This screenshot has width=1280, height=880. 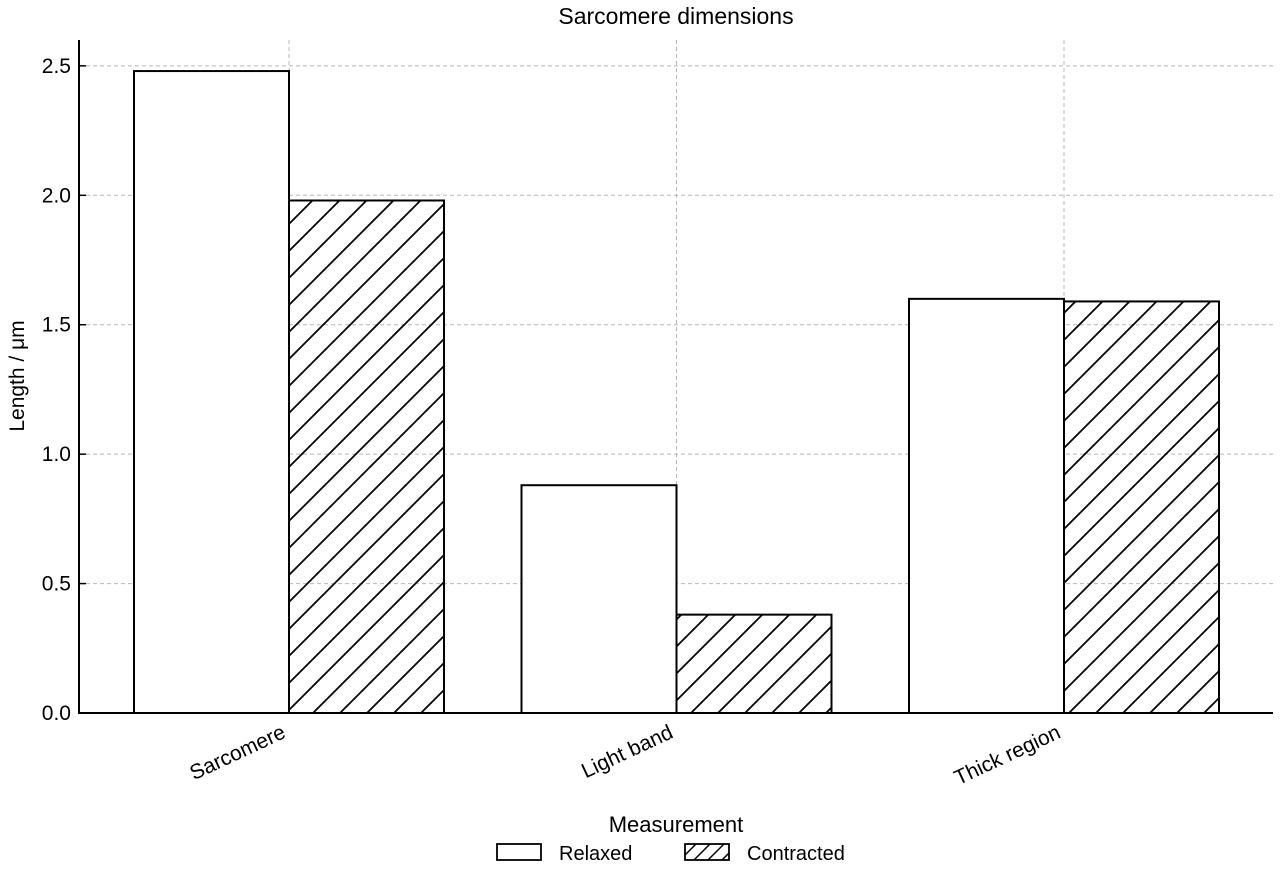 I want to click on legend-label-contracted: Contracted, so click(x=796, y=854).